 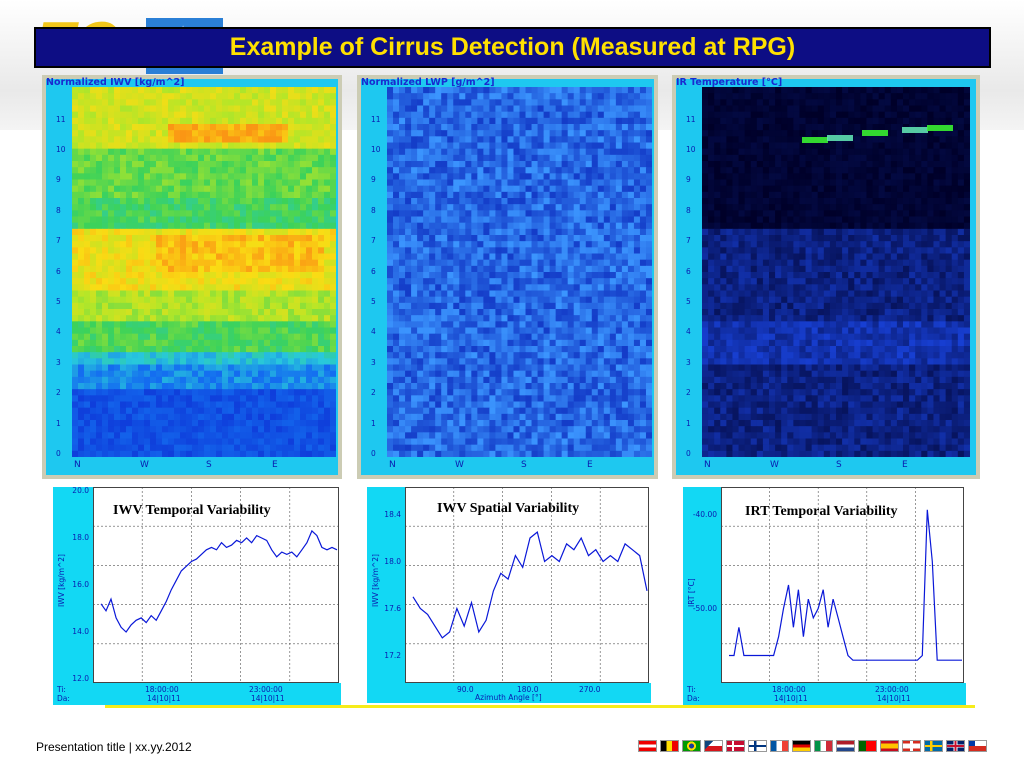 I want to click on heatmap-title: Normalized IWV [kg/m^2], so click(x=115, y=82).